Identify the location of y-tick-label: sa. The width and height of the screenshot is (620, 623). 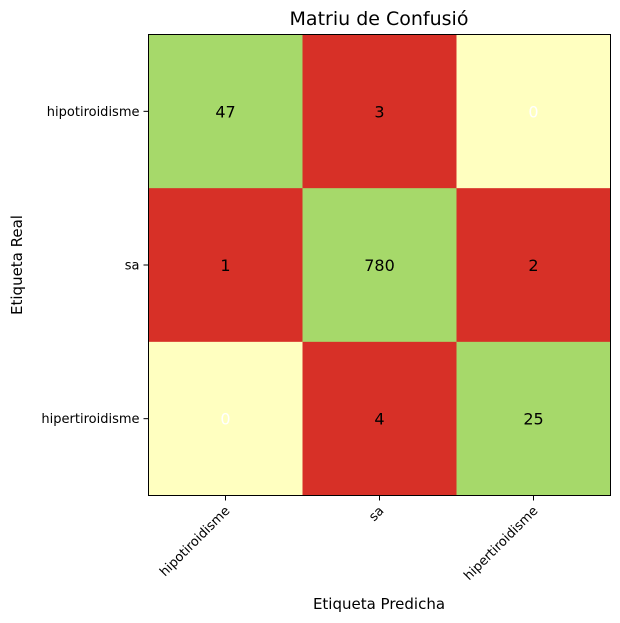
(132, 266).